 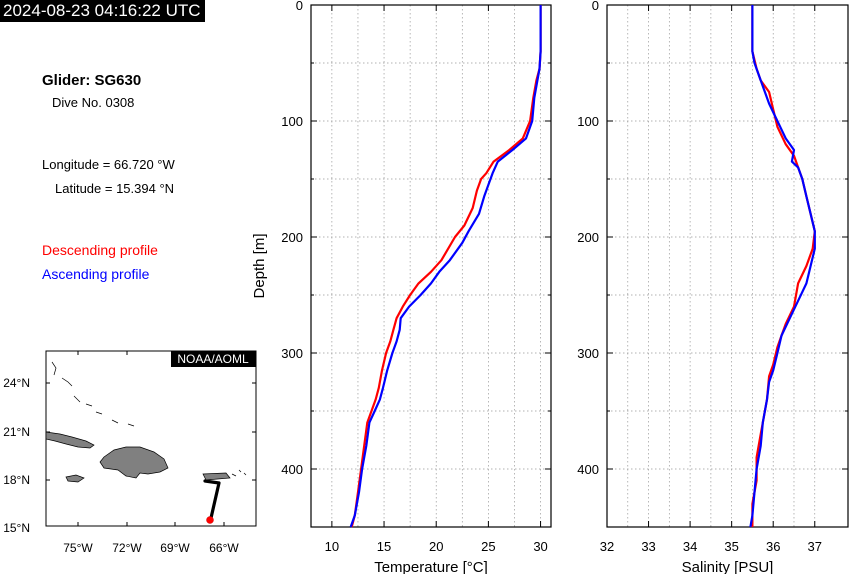 What do you see at coordinates (92, 80) in the screenshot?
I see `glider-name: Glider: SG630` at bounding box center [92, 80].